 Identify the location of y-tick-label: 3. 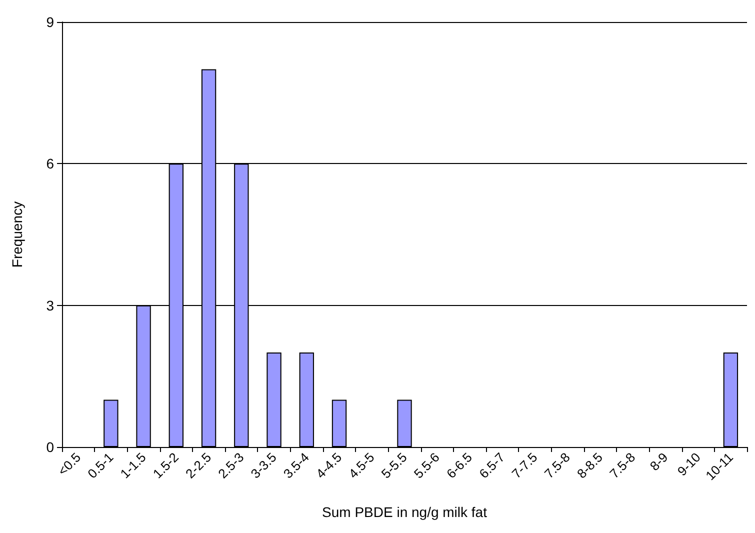
(50, 305).